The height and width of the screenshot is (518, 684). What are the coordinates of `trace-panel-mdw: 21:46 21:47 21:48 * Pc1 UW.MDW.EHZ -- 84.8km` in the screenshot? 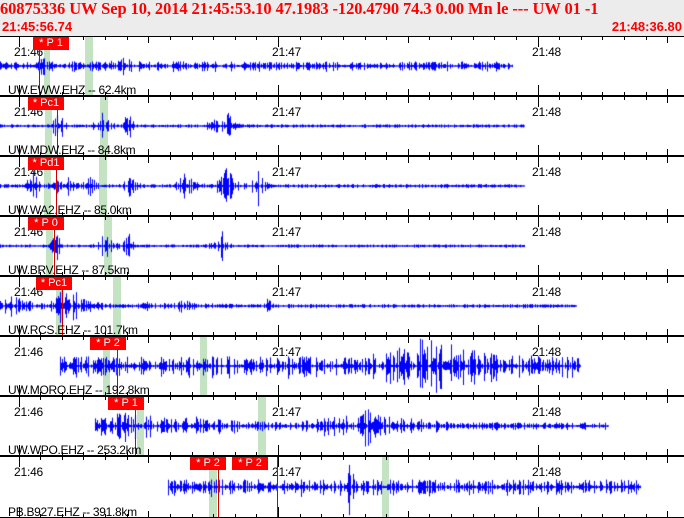 It's located at (342, 126).